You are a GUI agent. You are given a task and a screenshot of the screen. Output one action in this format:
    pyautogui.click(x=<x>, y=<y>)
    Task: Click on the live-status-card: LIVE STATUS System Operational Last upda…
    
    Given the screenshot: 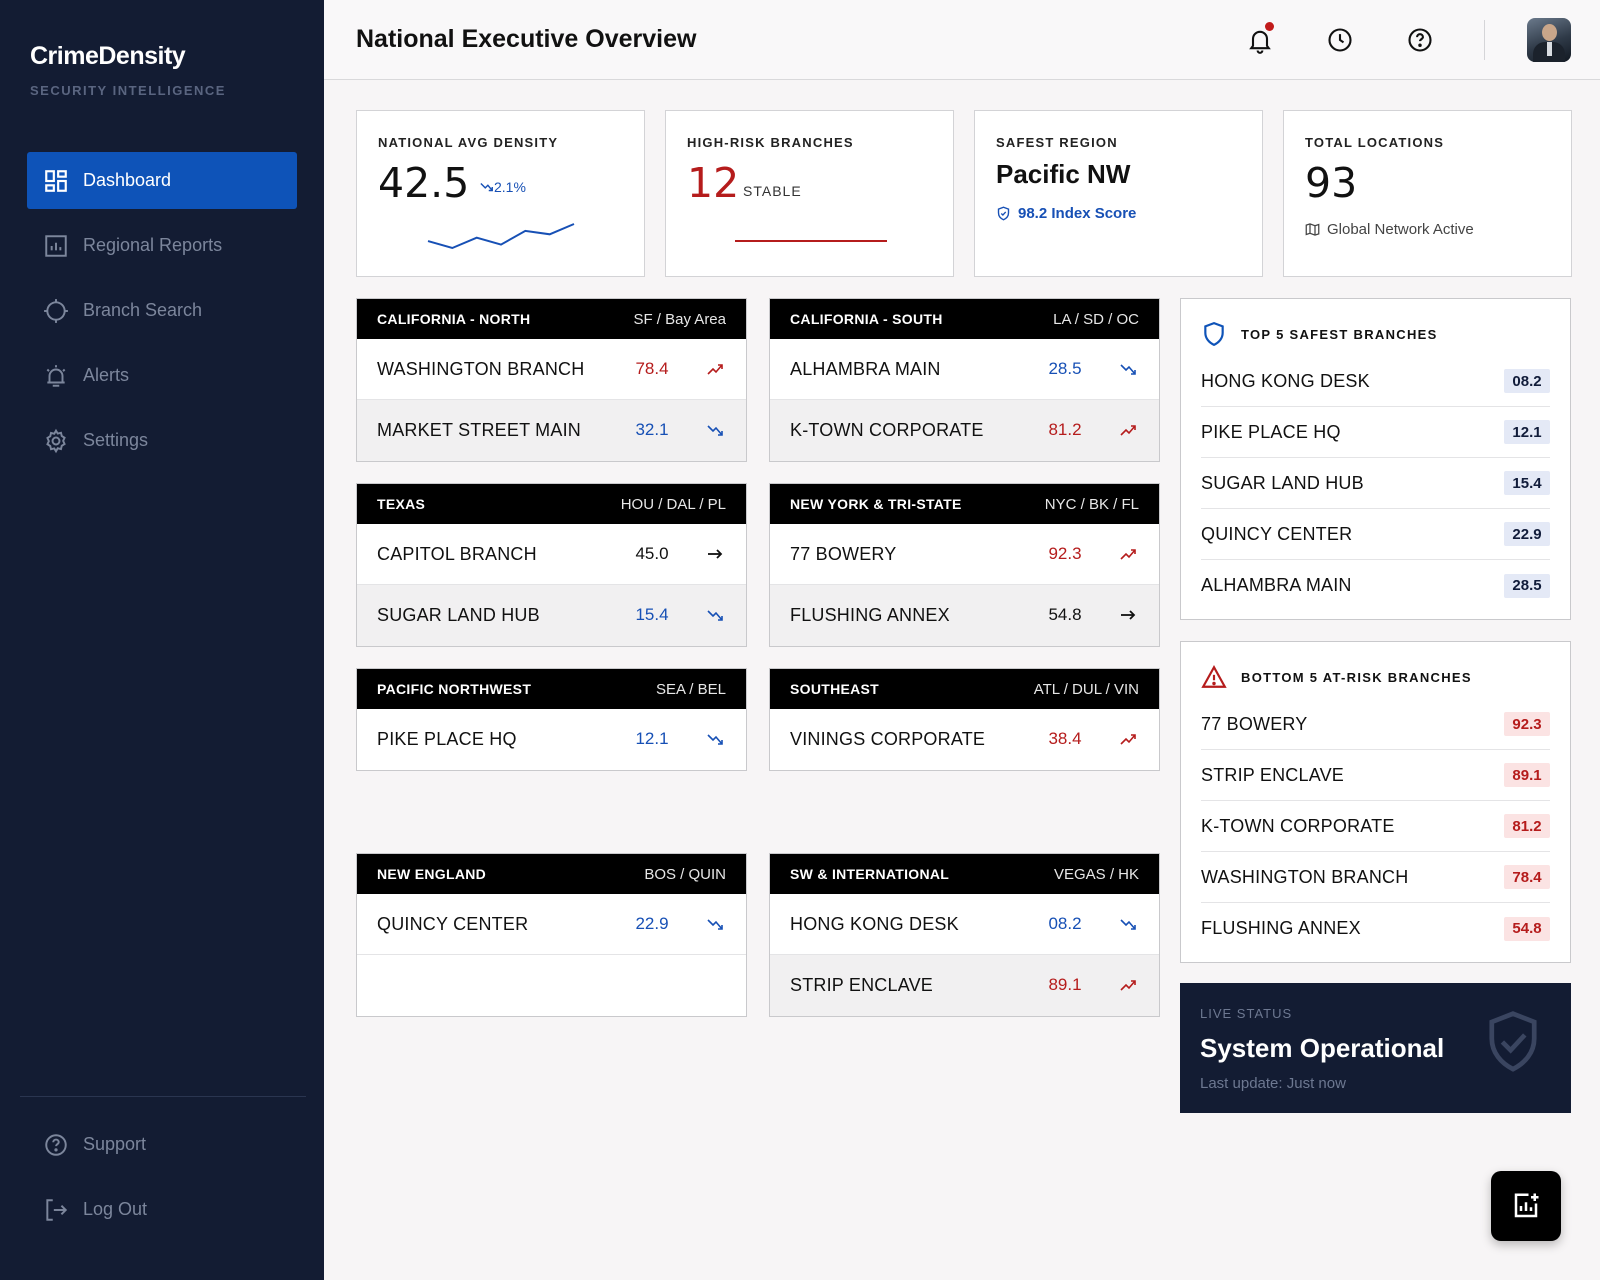 What is the action you would take?
    pyautogui.click(x=1375, y=1048)
    